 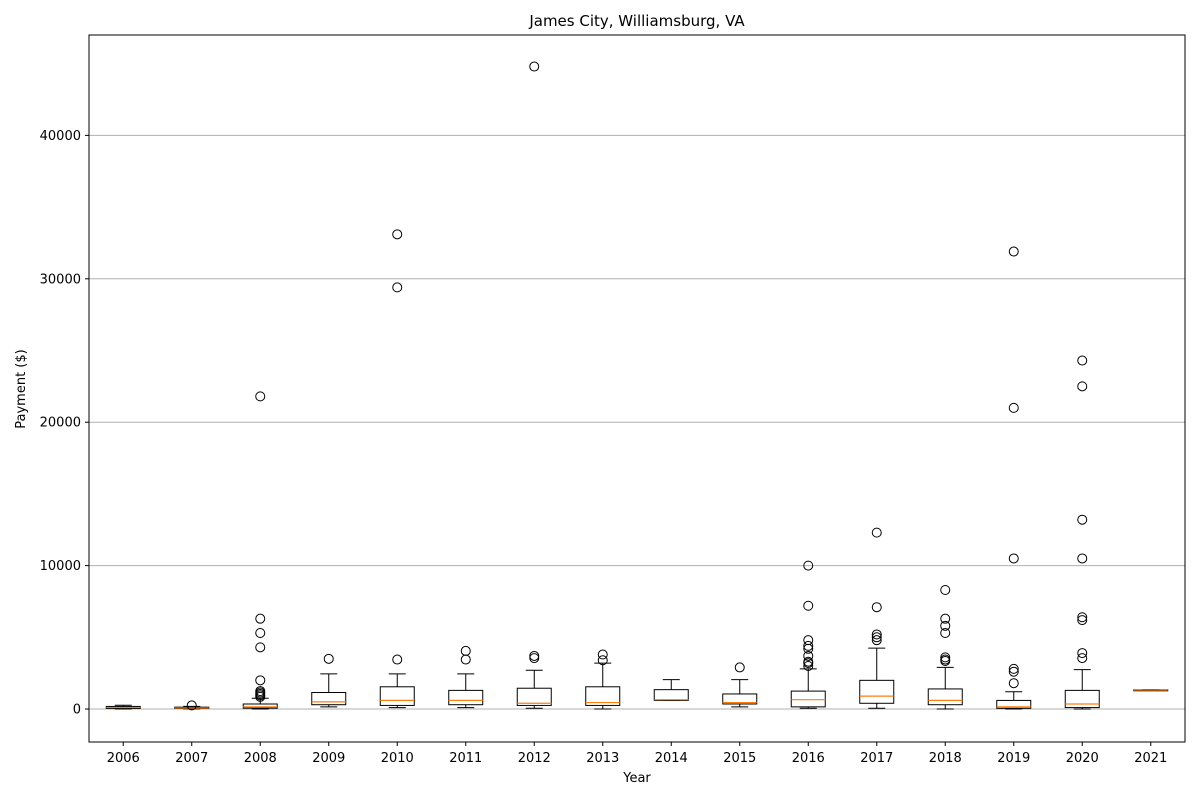 I want to click on y-tick-label-10000: 10000, so click(x=60, y=566).